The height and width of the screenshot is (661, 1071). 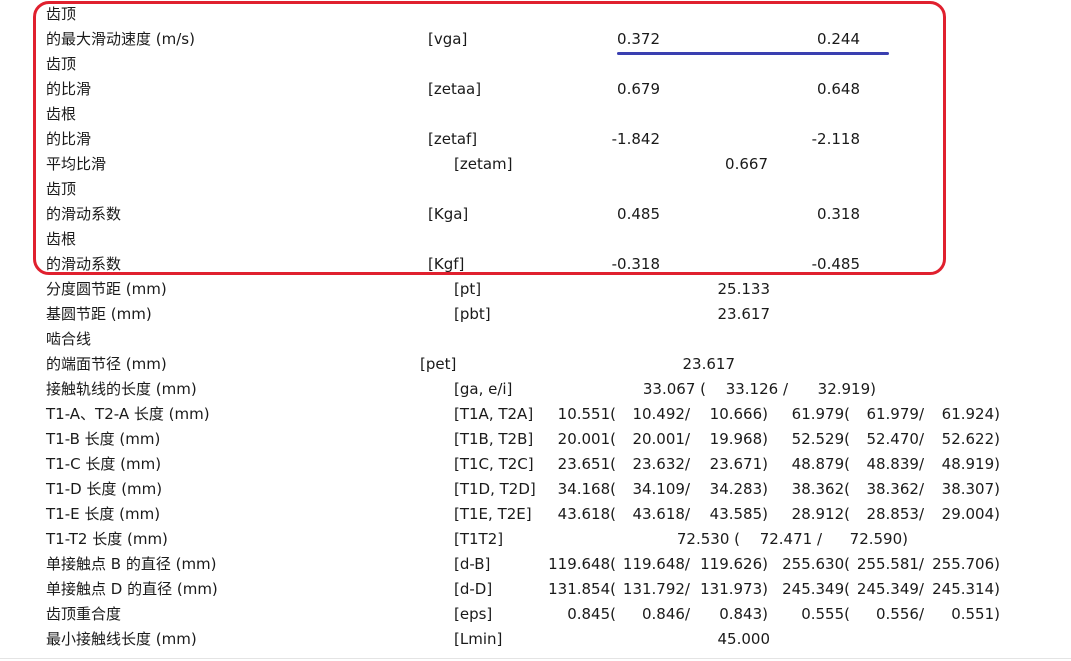 I want to click on underline-annotation, so click(x=753, y=53).